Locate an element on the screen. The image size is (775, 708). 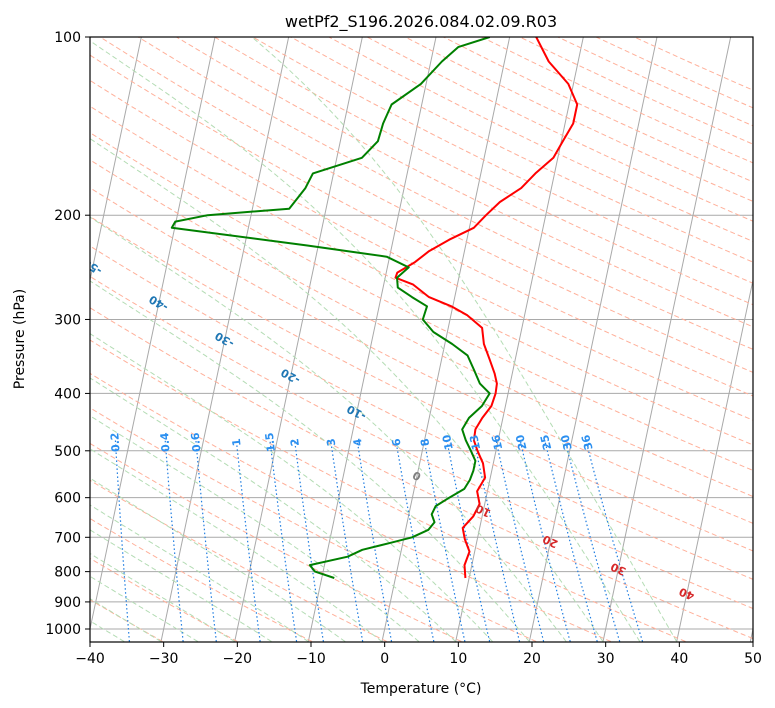
y-tick-label: 200 is located at coordinates (67, 216).